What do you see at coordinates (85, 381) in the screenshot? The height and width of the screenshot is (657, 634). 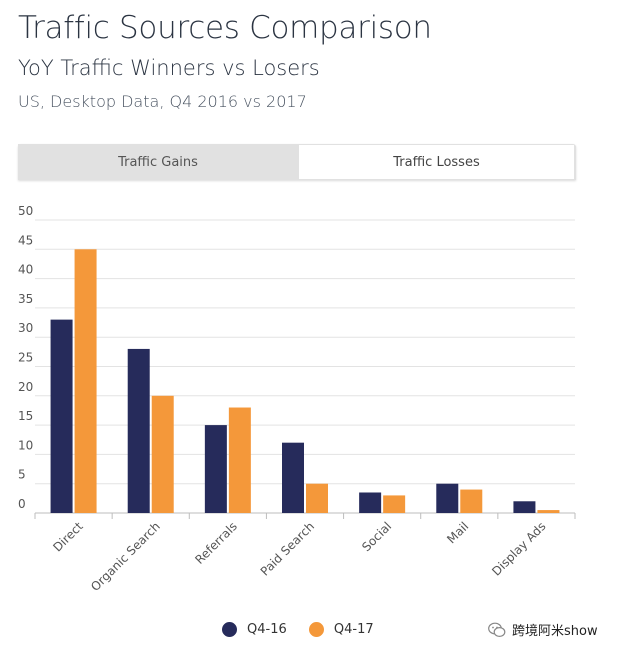 I see `bar-q4-17-direct` at bounding box center [85, 381].